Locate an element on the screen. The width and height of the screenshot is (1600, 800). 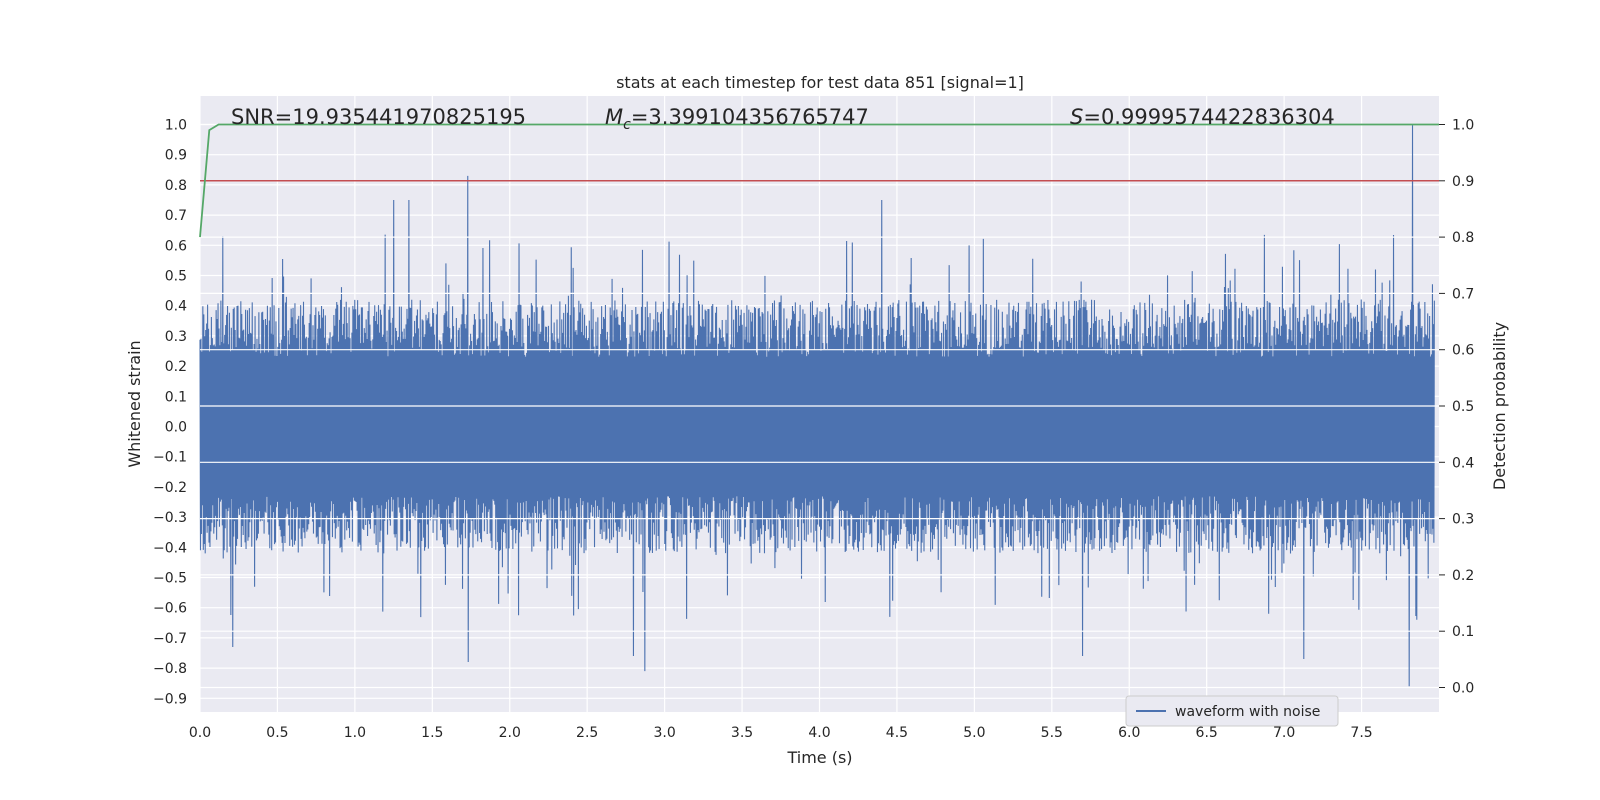
y-right-tick-label: 0.9 is located at coordinates (1463, 182).